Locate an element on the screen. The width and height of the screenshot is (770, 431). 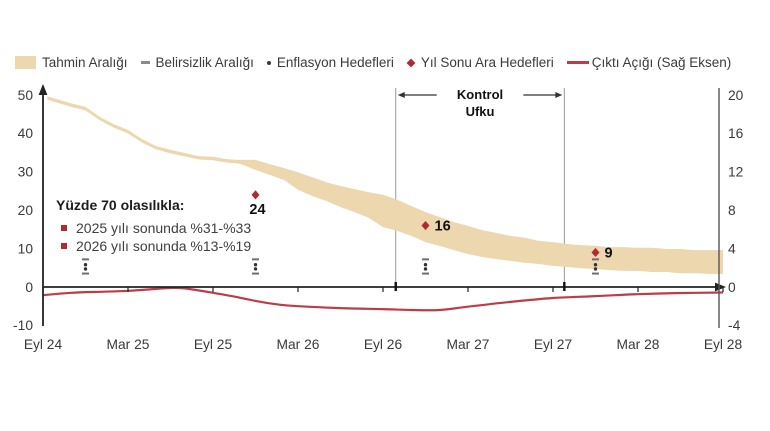
interim-target-label: 9 is located at coordinates (609, 253).